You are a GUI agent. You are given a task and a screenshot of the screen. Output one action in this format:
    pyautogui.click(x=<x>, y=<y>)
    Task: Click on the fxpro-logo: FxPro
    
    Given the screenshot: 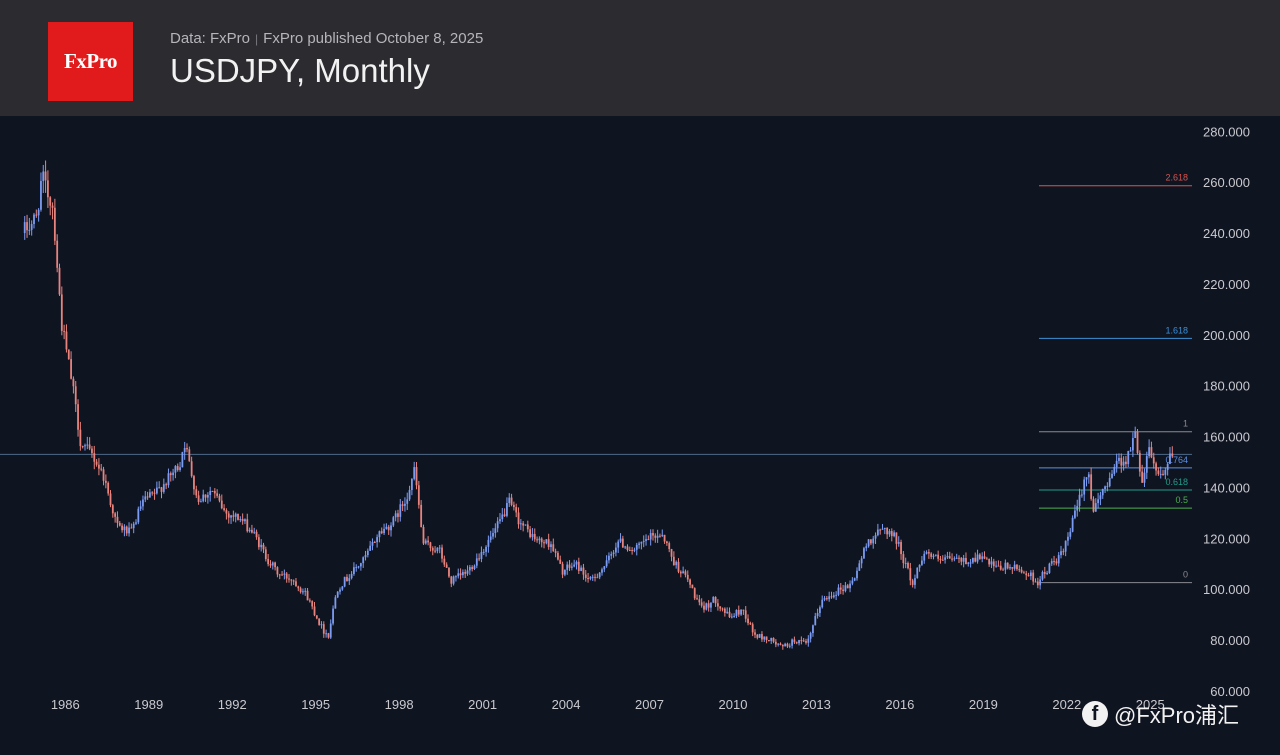 What is the action you would take?
    pyautogui.click(x=90, y=61)
    